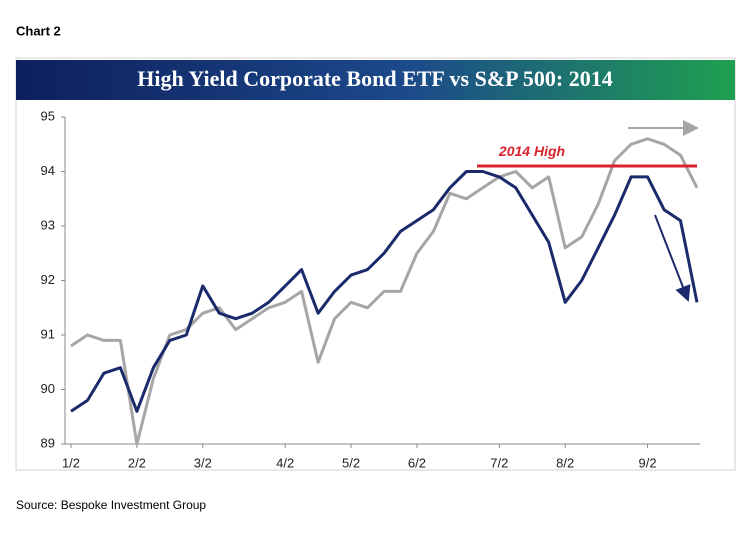  Describe the element at coordinates (648, 462) in the screenshot. I see `x-tick-label: 9/2` at that location.